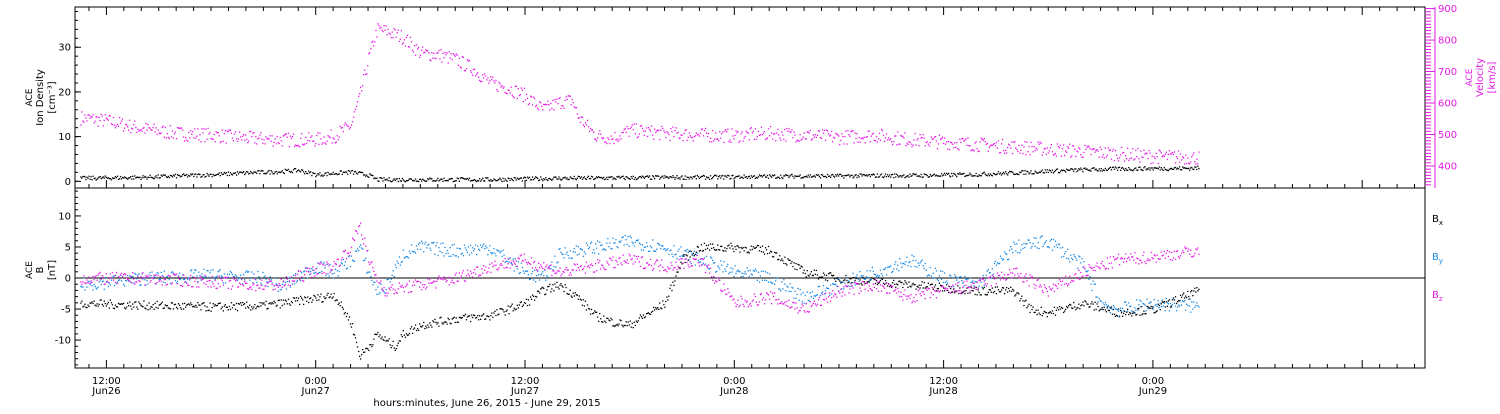 Image resolution: width=1500 pixels, height=414 pixels. Describe the element at coordinates (1437, 258) in the screenshot. I see `legend-entry: By` at that location.